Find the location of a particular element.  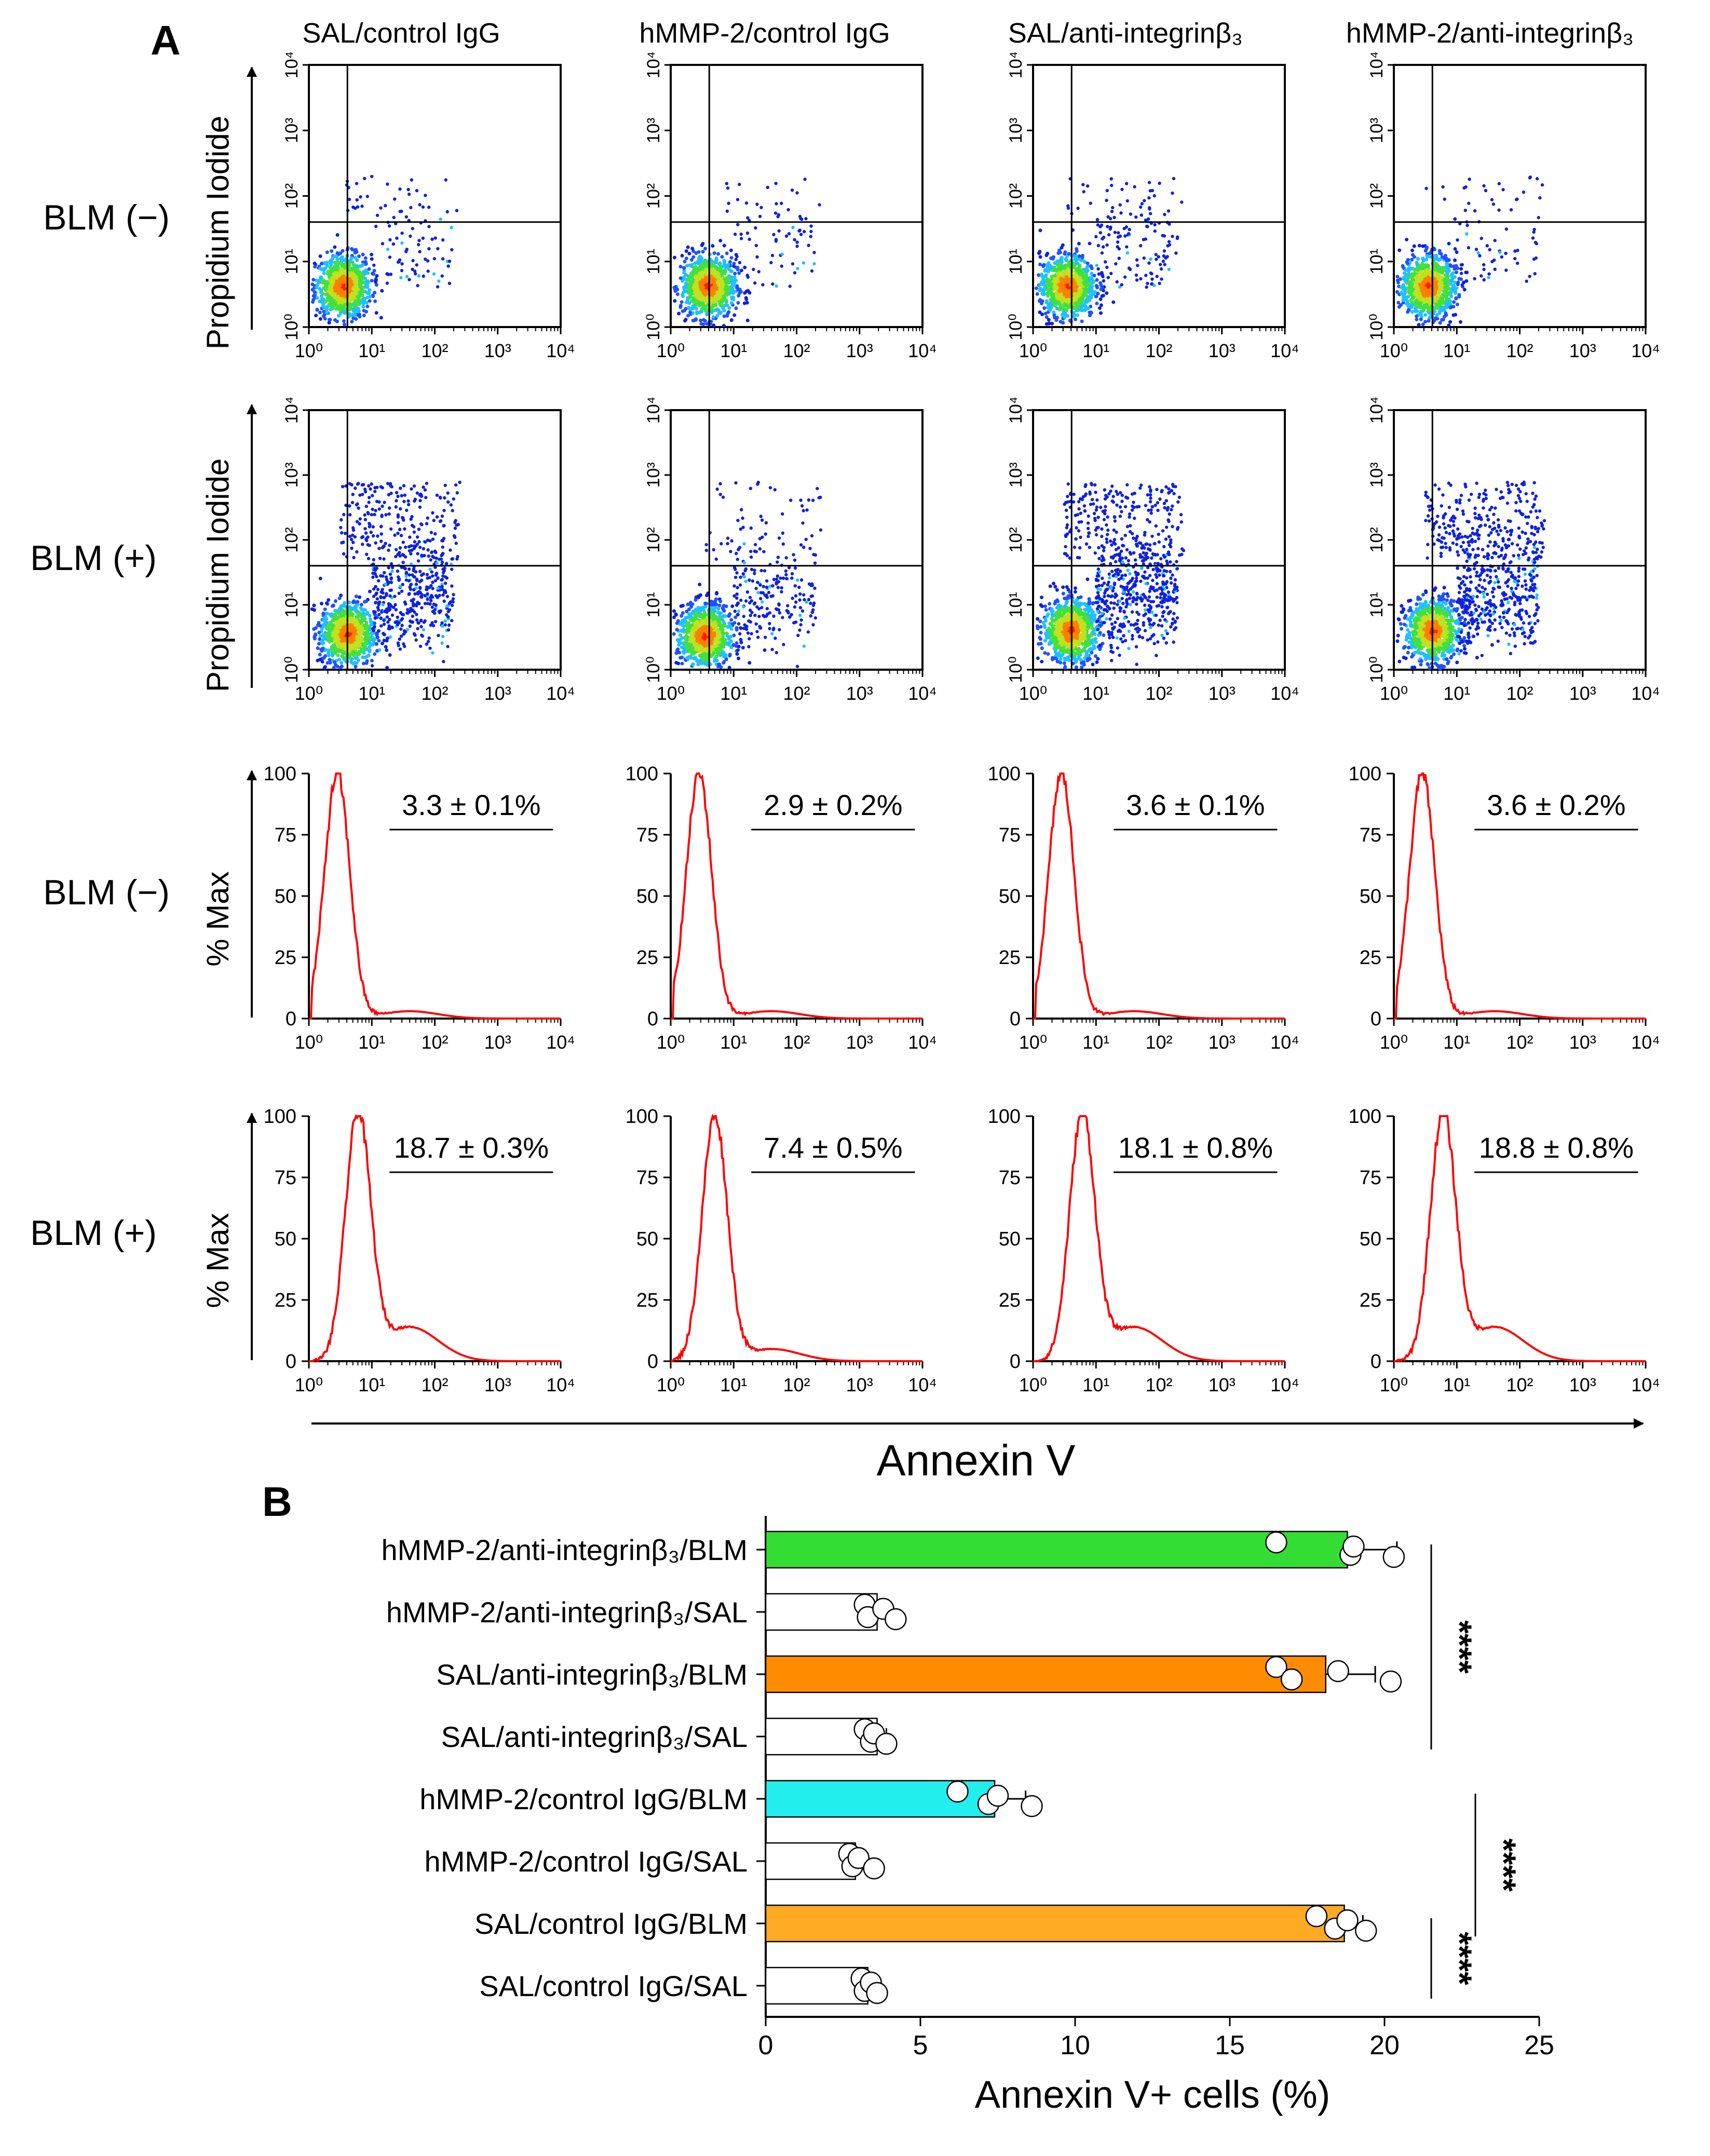

column-title-1: SAL/control IgG is located at coordinates (401, 33).